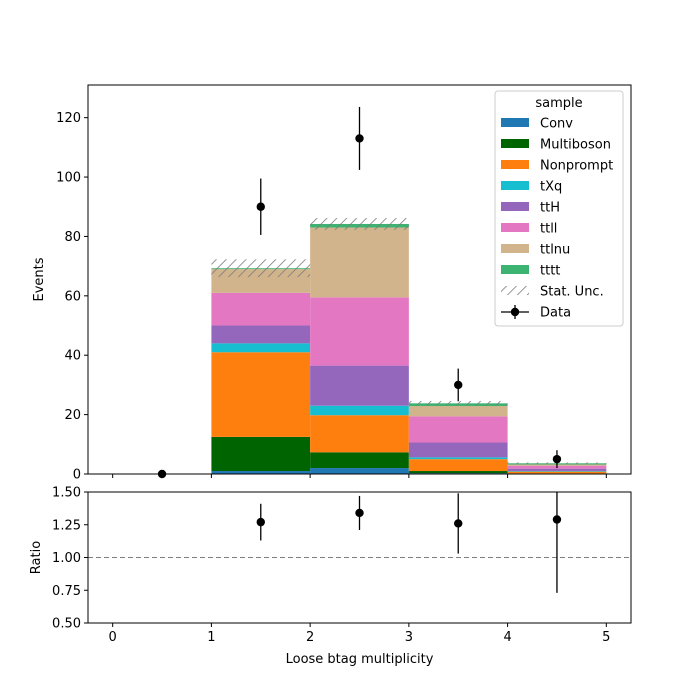 The height and width of the screenshot is (700, 700). What do you see at coordinates (507, 637) in the screenshot?
I see `x-tick-label: 4` at bounding box center [507, 637].